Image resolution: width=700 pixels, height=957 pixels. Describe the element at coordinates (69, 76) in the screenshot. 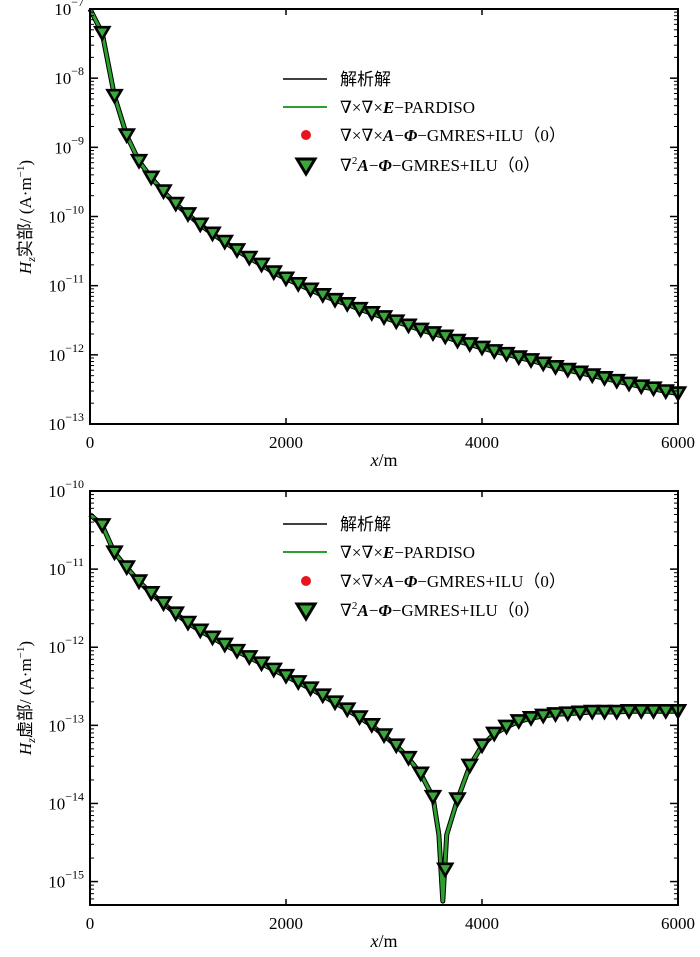

I see `y-tick-label: 10⁻⁸` at that location.